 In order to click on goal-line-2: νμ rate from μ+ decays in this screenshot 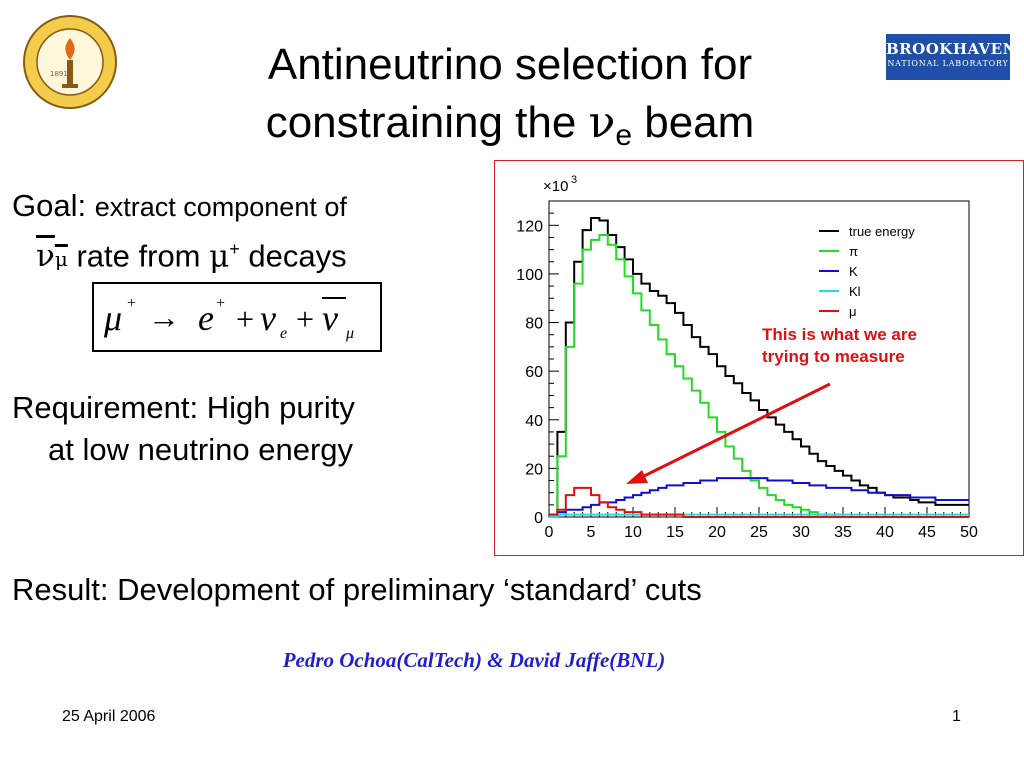, I will do `click(191, 254)`.